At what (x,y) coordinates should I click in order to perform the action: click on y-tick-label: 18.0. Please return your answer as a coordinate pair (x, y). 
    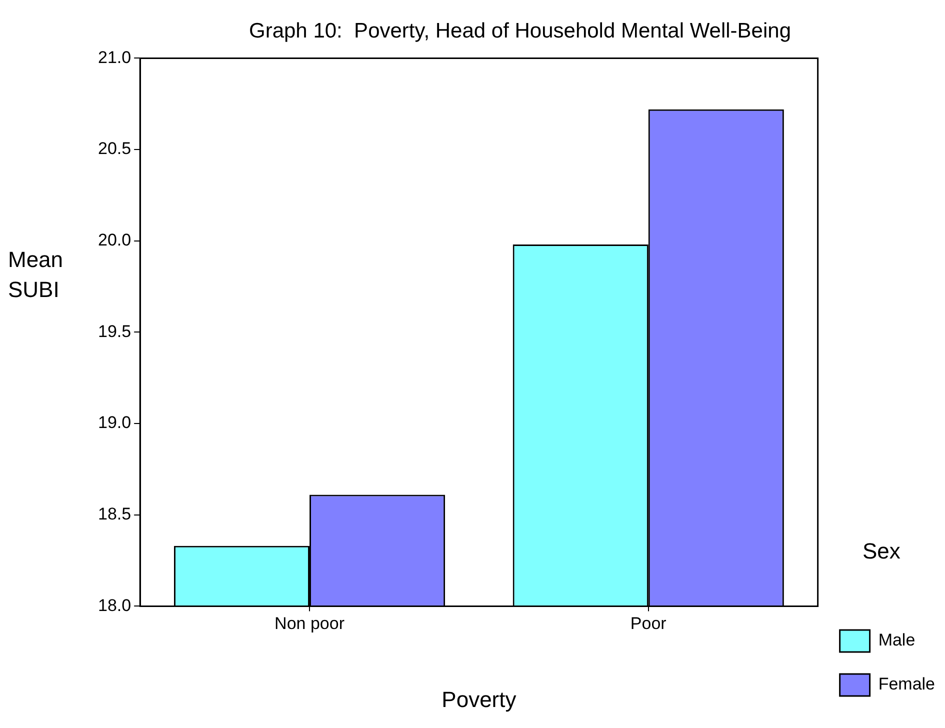
    Looking at the image, I should click on (115, 605).